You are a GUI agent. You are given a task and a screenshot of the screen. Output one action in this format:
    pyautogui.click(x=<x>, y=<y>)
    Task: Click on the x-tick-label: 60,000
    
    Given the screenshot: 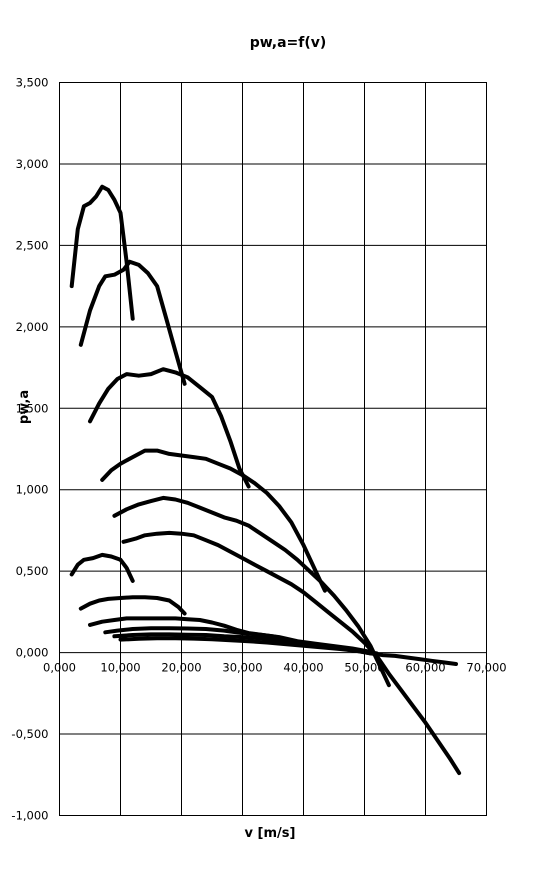 What is the action you would take?
    pyautogui.click(x=425, y=668)
    